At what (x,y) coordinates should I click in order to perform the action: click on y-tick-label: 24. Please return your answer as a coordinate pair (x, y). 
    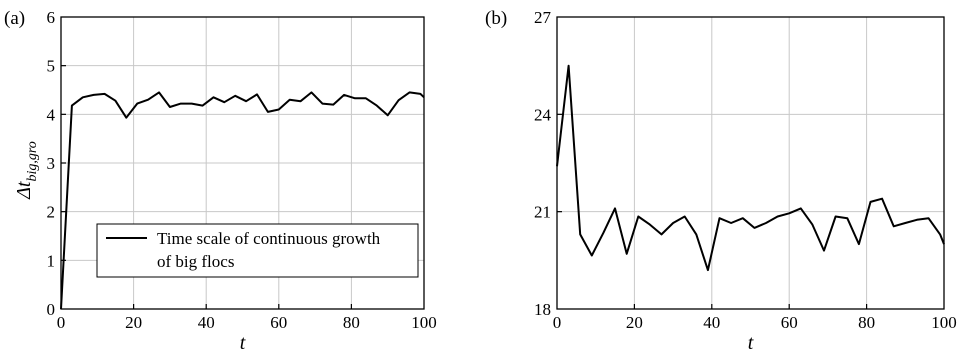
    Looking at the image, I should click on (543, 114).